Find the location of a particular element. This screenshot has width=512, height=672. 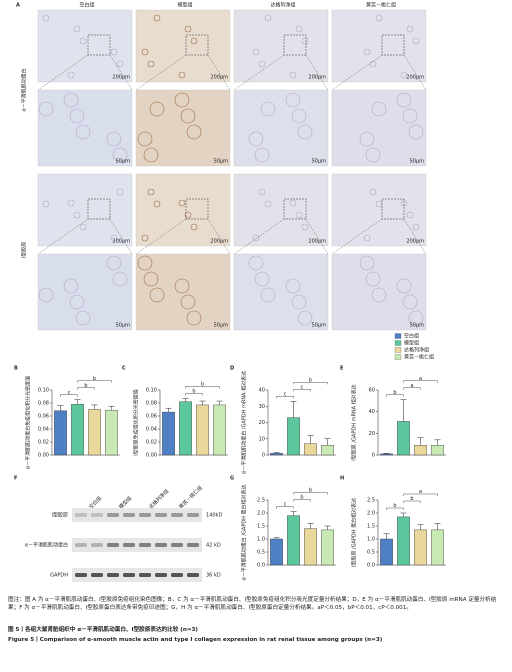

panel-label: F is located at coordinates (15, 479).